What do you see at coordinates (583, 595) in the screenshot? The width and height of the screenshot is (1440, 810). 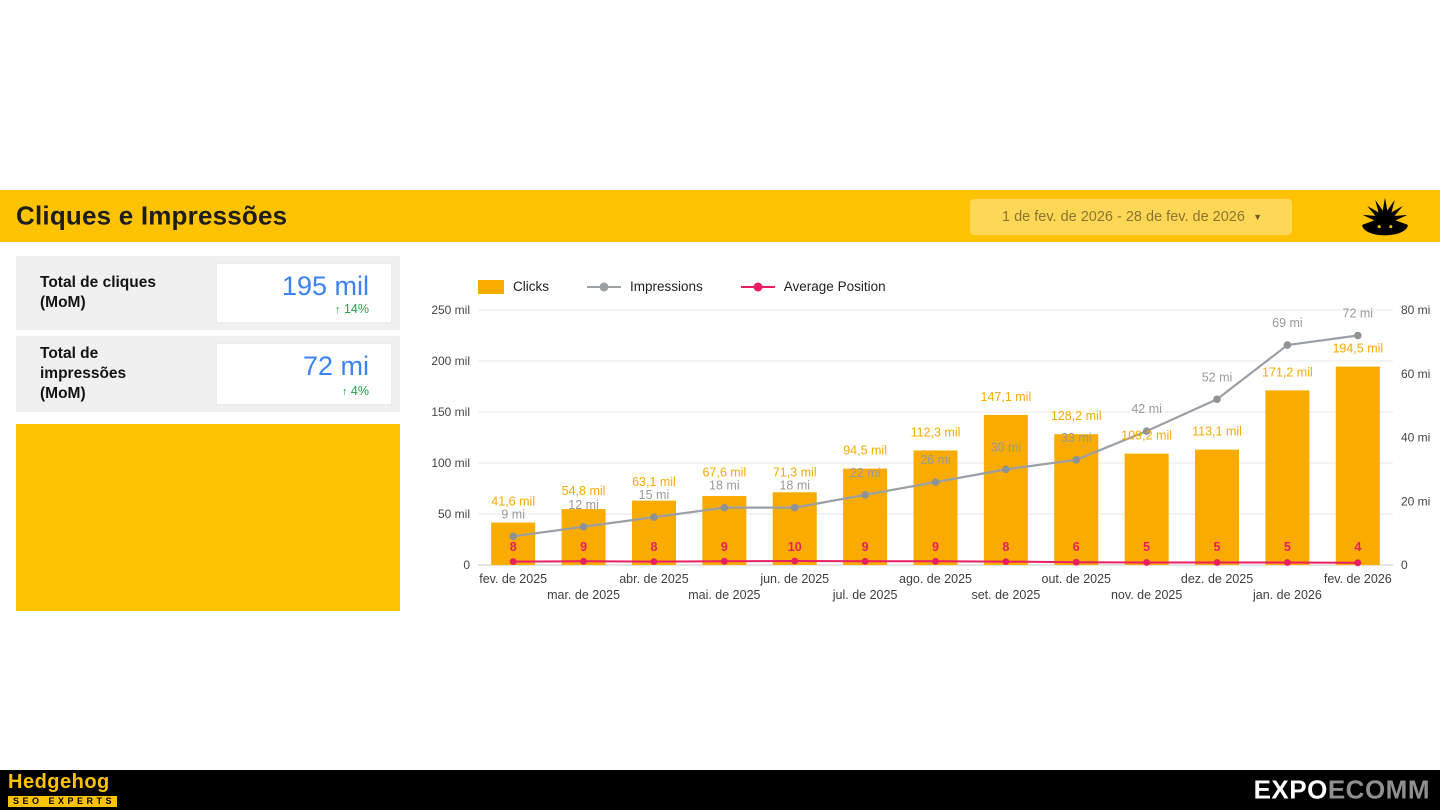 I see `x-axis-label: mar. de 2025` at bounding box center [583, 595].